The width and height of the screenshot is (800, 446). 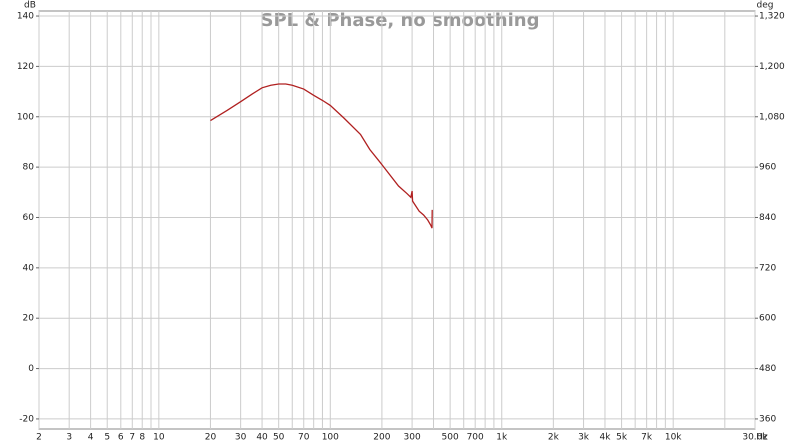 What do you see at coordinates (622, 438) in the screenshot?
I see `x-tick-label: 5k` at bounding box center [622, 438].